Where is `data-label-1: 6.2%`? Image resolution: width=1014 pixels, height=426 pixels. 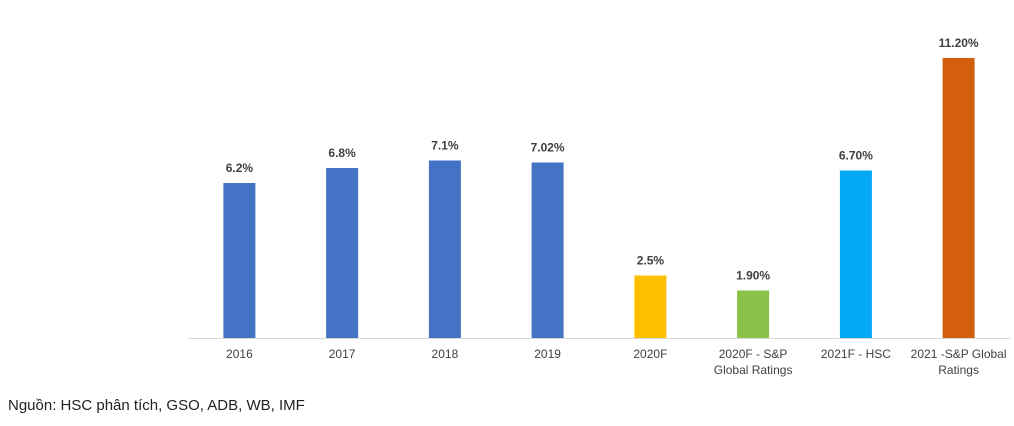
data-label-1: 6.2% is located at coordinates (240, 168).